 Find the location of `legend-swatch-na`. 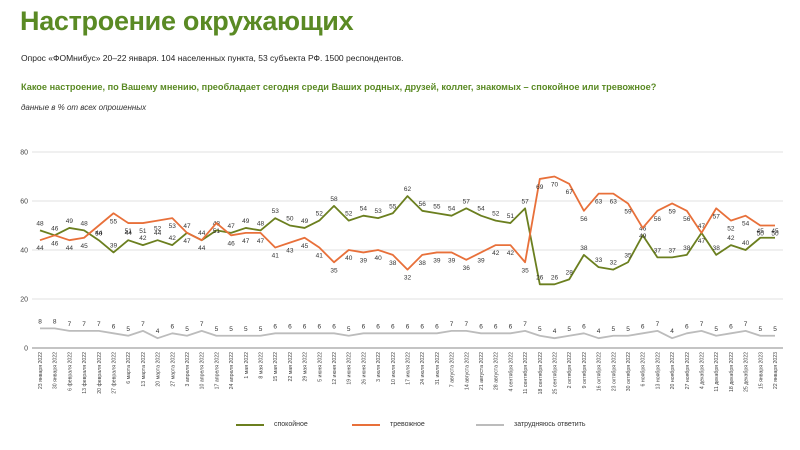

legend-swatch-na is located at coordinates (490, 424).